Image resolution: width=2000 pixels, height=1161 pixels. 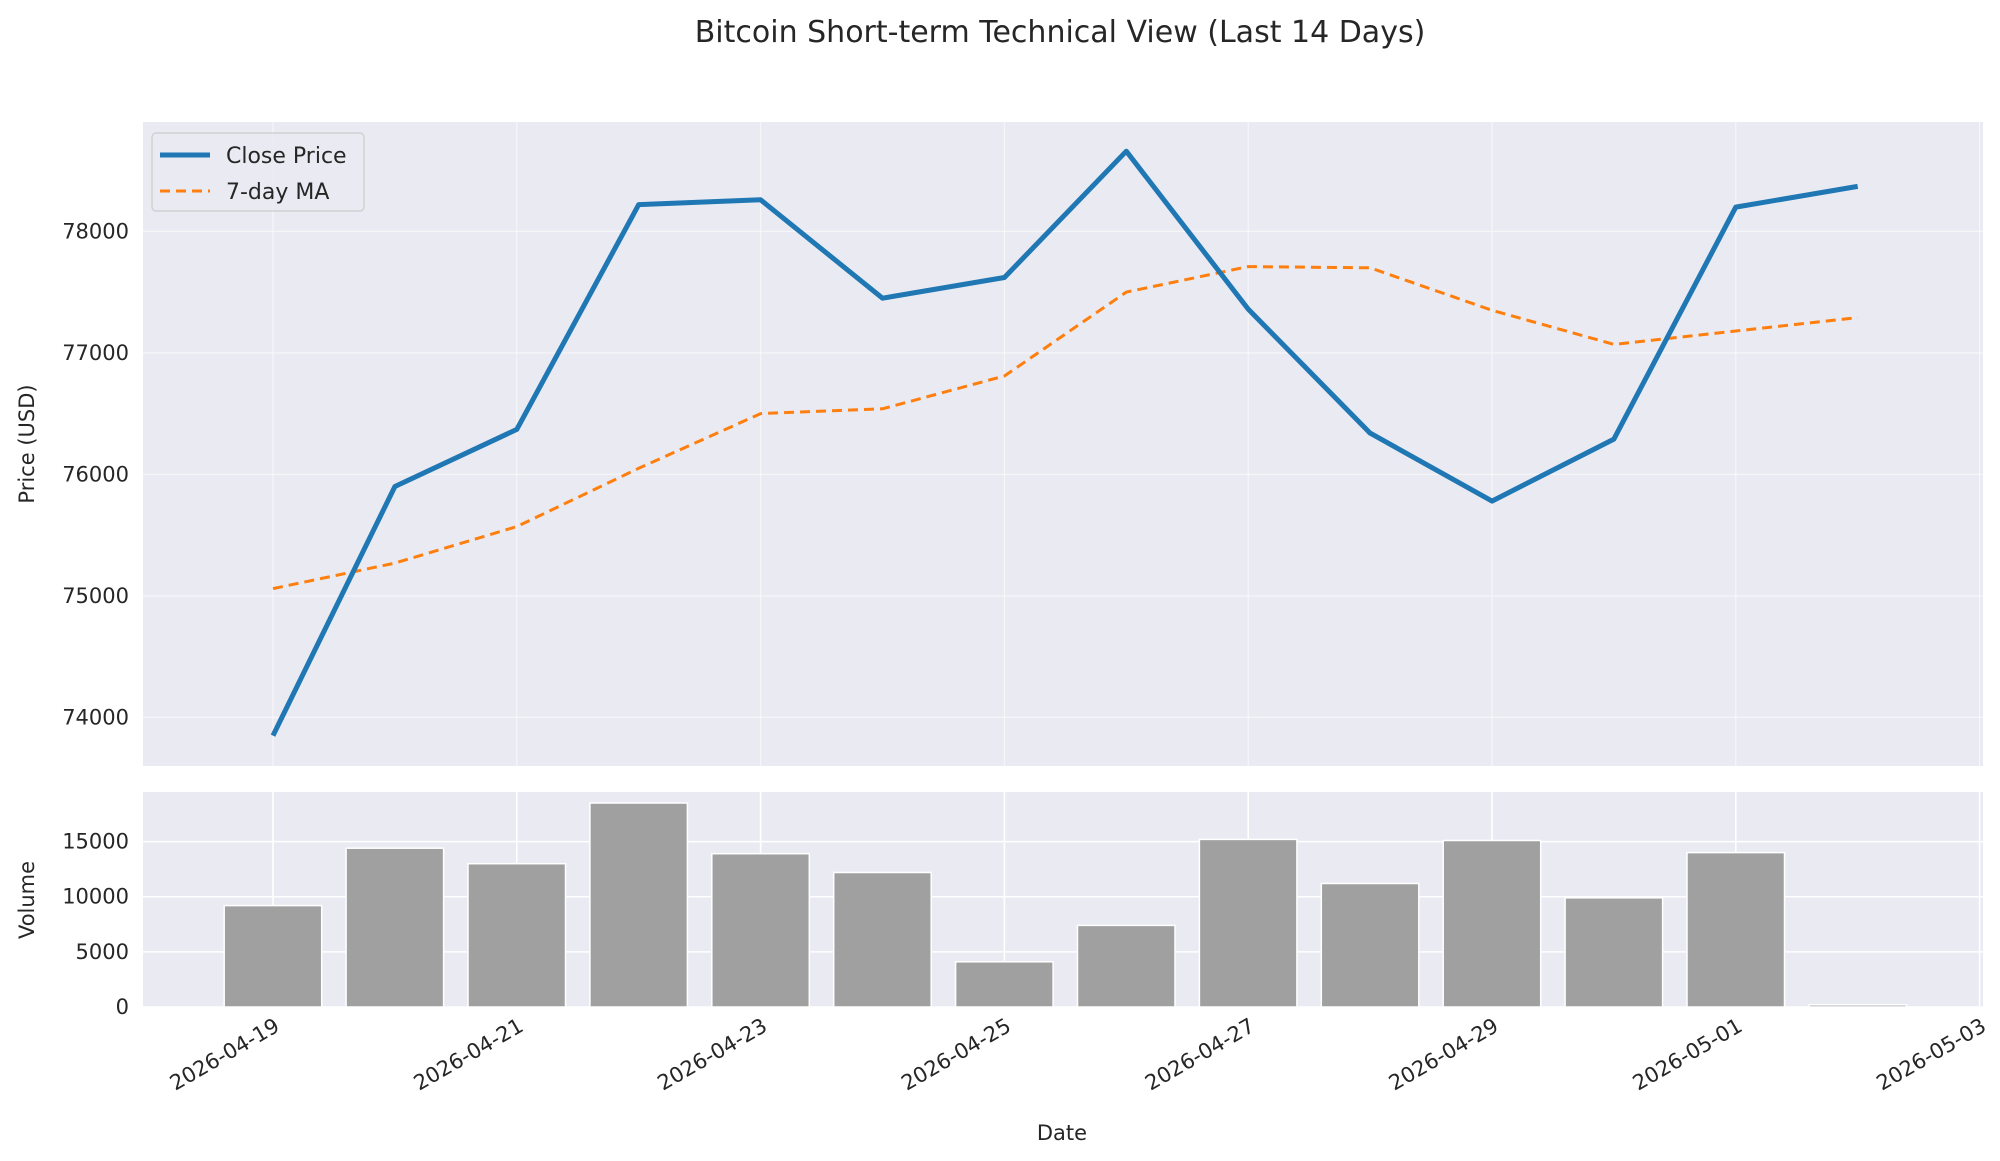 I want to click on x-tick-label: 2026-05-01, so click(x=1688, y=1055).